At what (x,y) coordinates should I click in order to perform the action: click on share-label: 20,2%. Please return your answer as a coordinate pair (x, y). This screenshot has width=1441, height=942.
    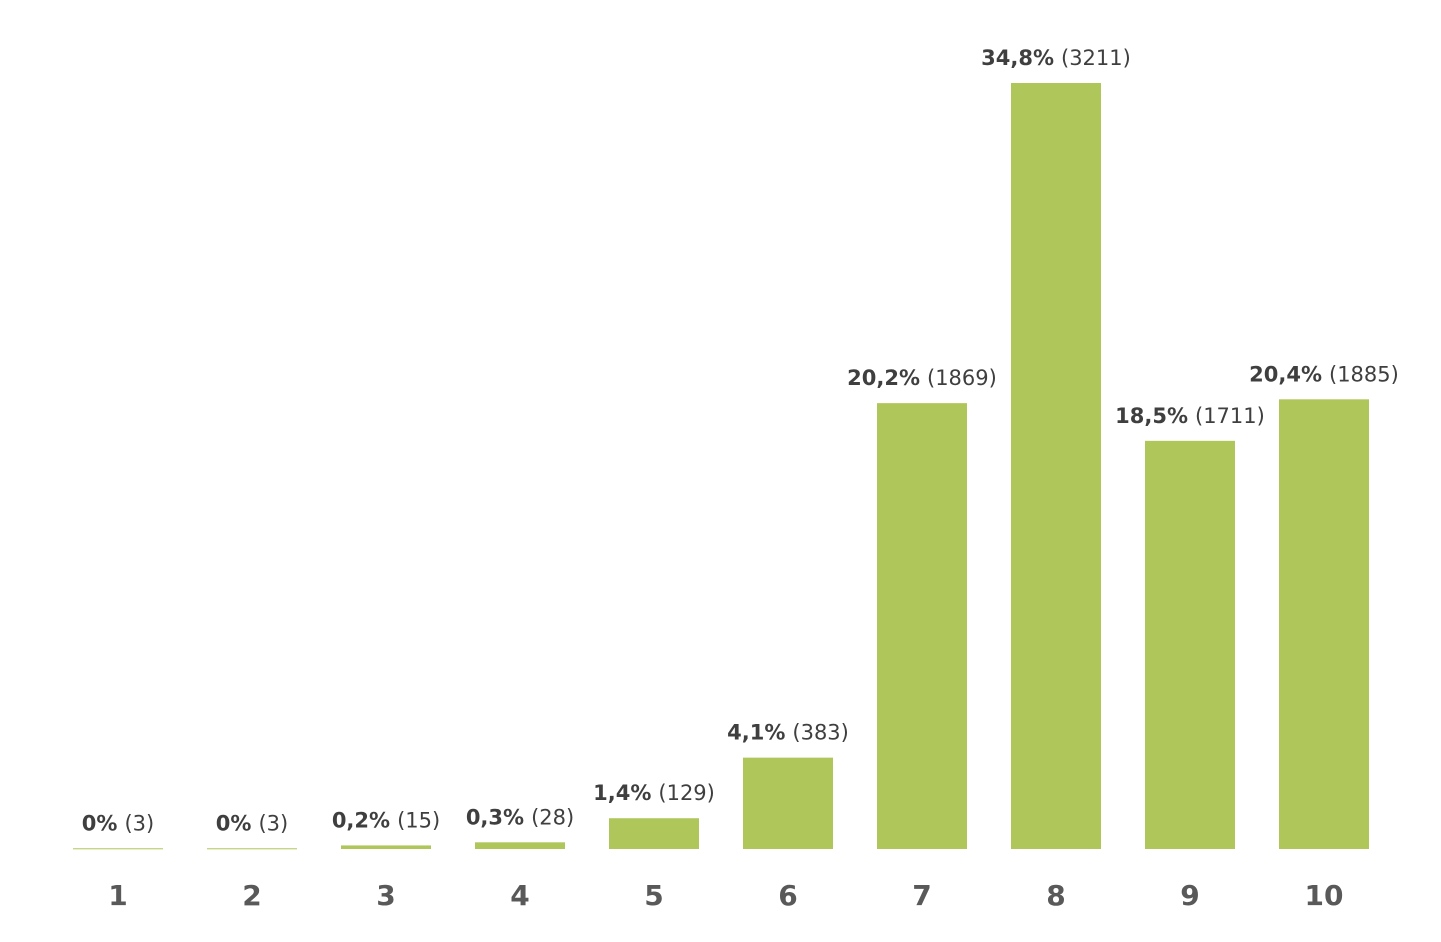
    Looking at the image, I should click on (883, 378).